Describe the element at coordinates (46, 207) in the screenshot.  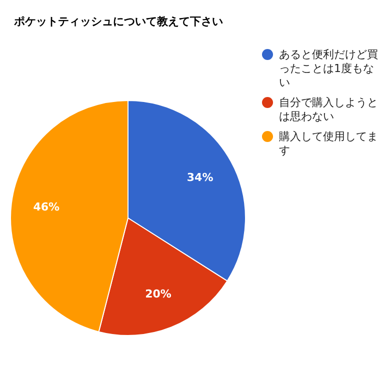
I see `data-label: 46%` at that location.